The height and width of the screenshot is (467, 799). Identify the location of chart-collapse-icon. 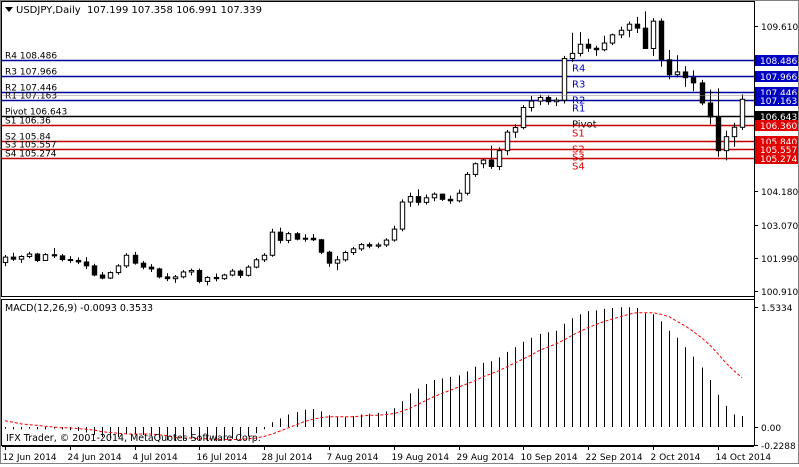
(9, 9).